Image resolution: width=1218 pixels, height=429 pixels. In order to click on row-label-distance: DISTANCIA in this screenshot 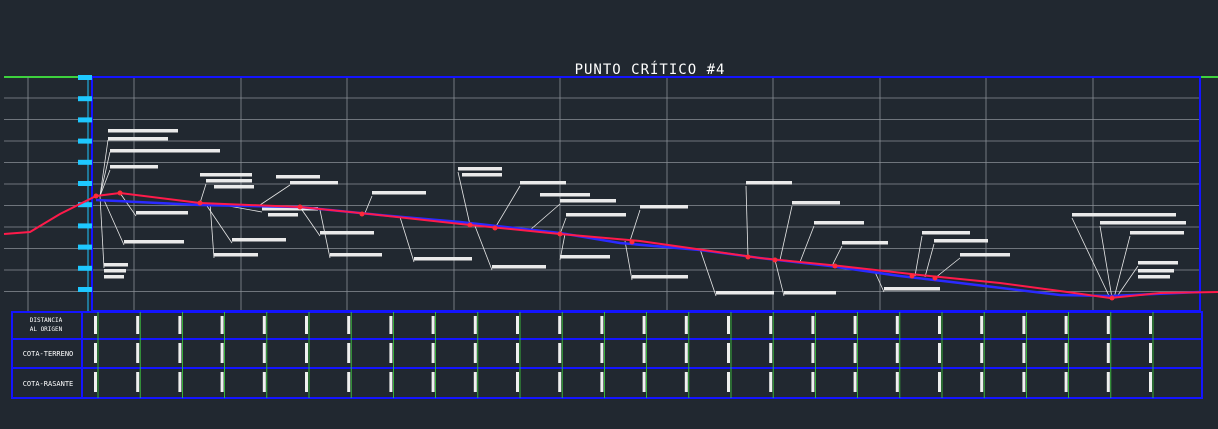, I will do `click(46, 320)`.